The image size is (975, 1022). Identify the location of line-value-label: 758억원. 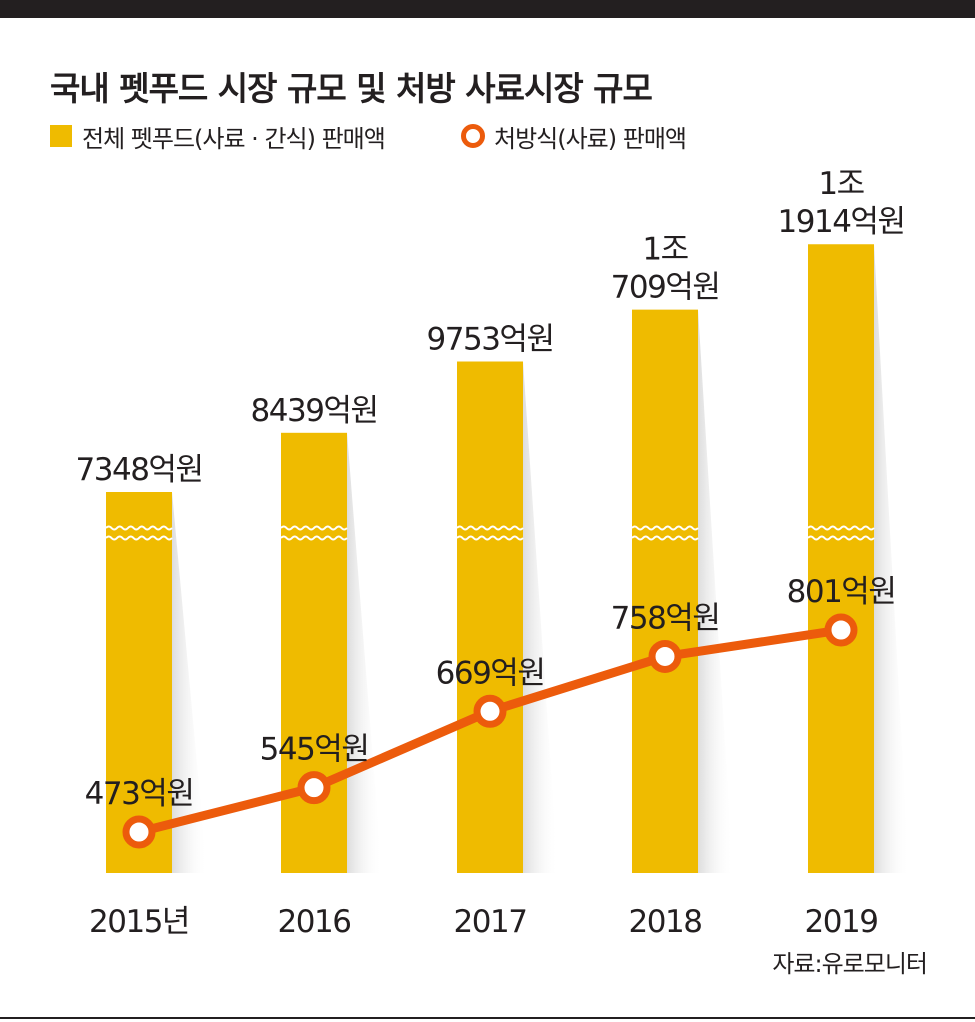
(665, 618).